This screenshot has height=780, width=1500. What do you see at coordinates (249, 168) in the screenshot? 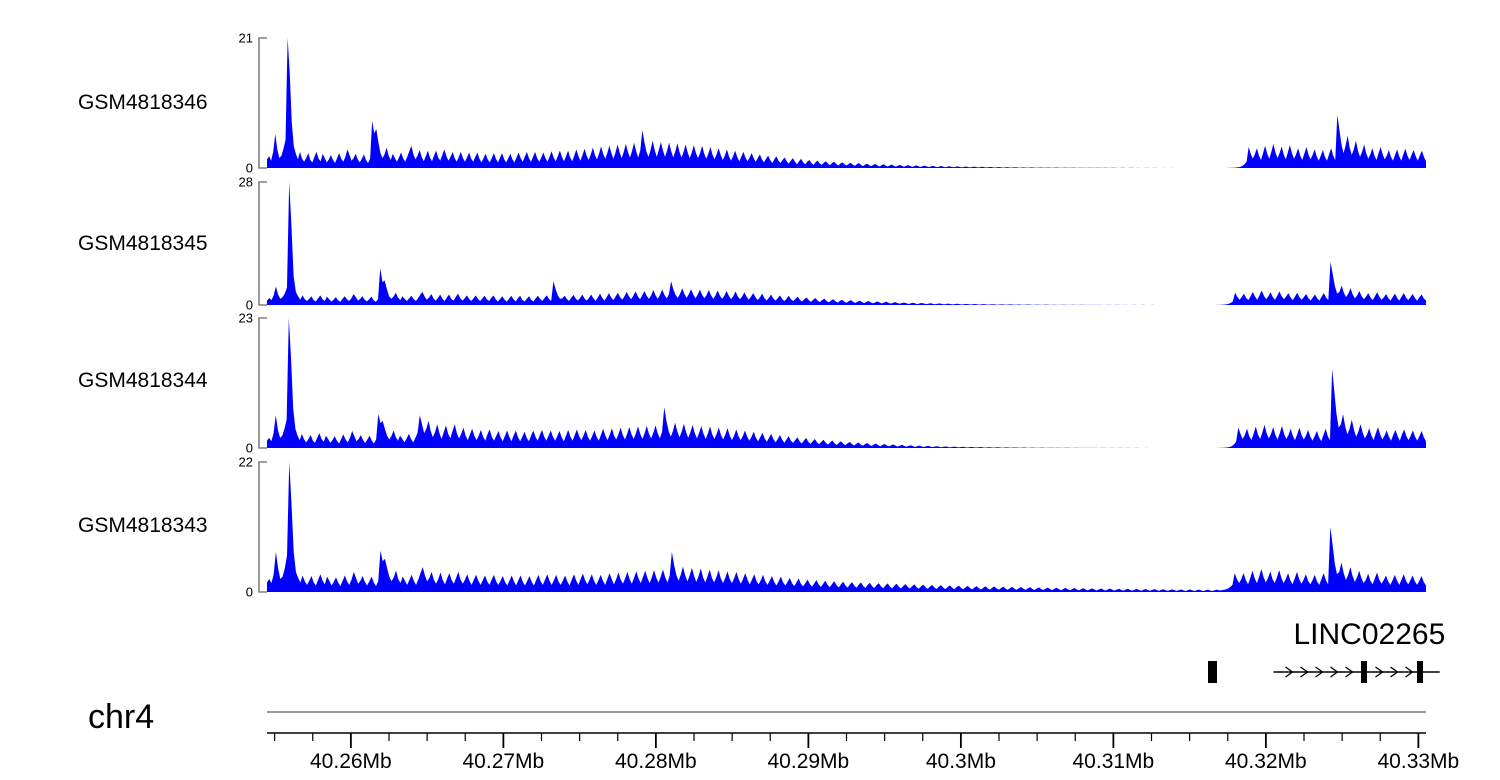
I see `track-0-y-min: 0` at bounding box center [249, 168].